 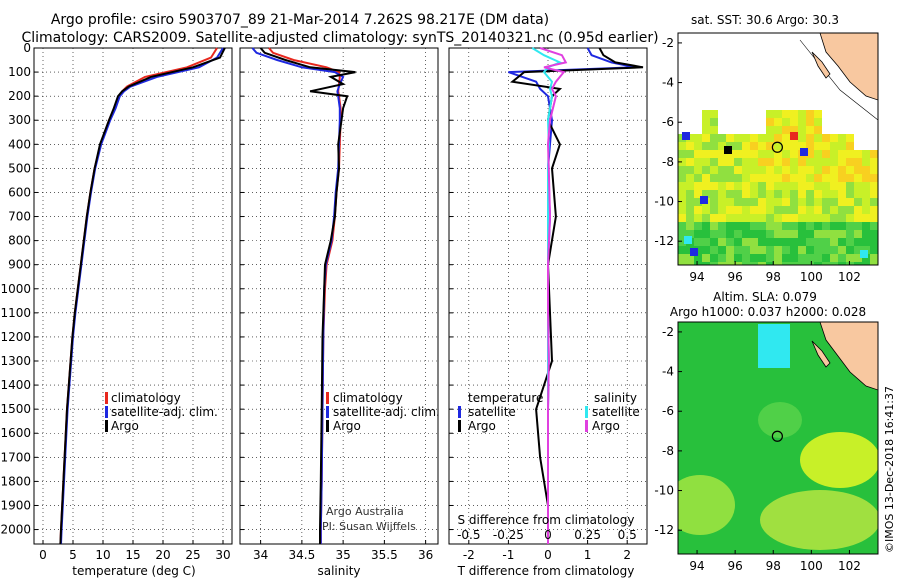 I want to click on island-chain, so click(x=821, y=354).